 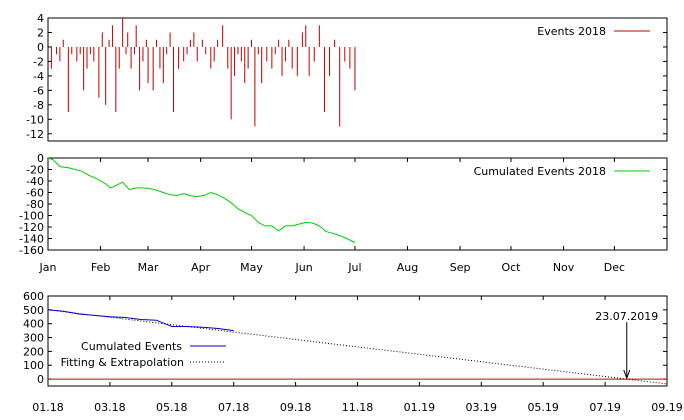 What do you see at coordinates (354, 267) in the screenshot?
I see `x-tick-label: Jul` at bounding box center [354, 267].